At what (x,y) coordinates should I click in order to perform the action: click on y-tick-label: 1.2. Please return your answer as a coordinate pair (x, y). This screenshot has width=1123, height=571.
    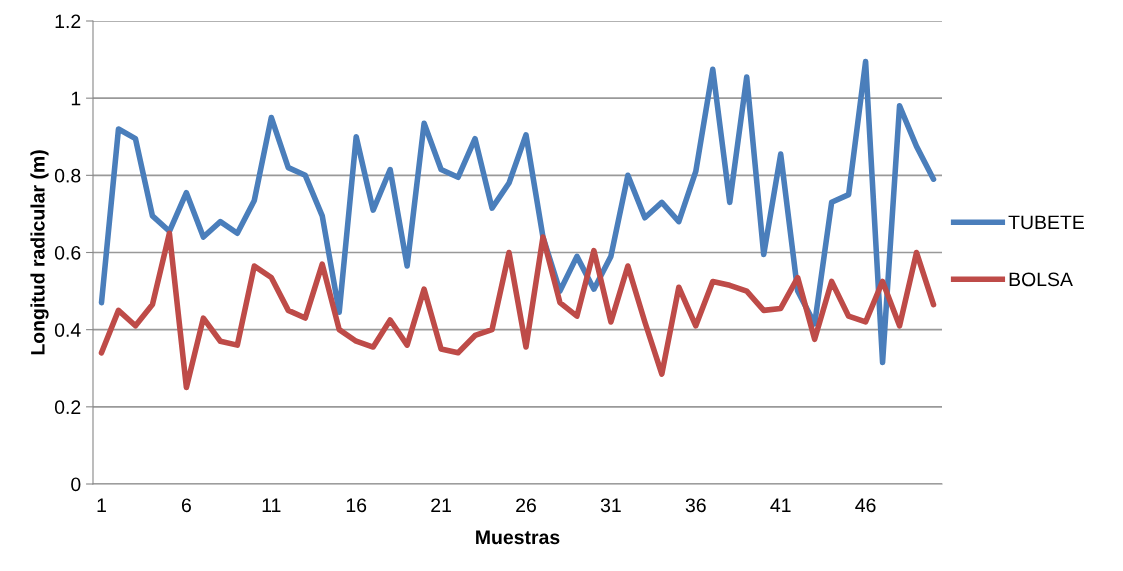
    Looking at the image, I should click on (68, 21).